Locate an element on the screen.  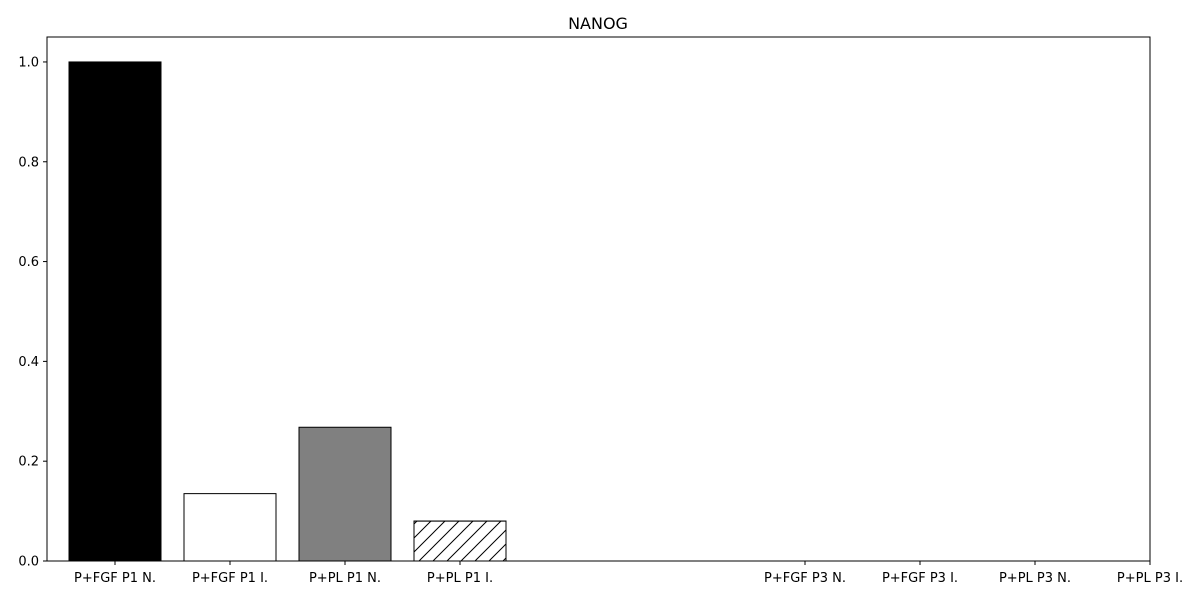
y-tick-label: 0.0 is located at coordinates (28, 562).